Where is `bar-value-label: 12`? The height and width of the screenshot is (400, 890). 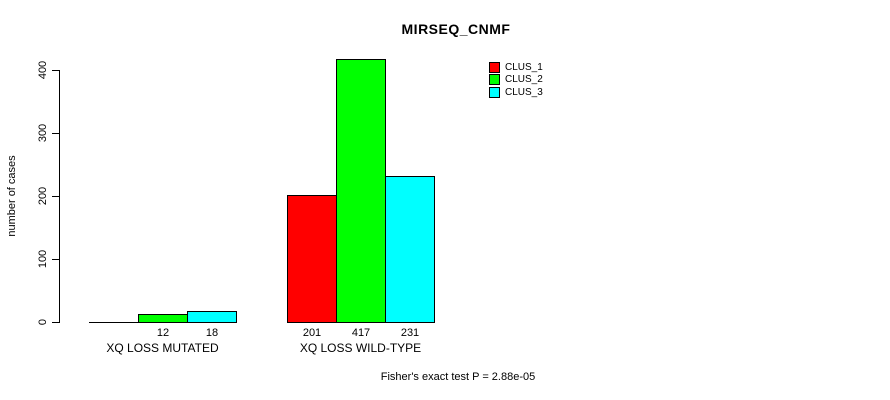 bar-value-label: 12 is located at coordinates (163, 333).